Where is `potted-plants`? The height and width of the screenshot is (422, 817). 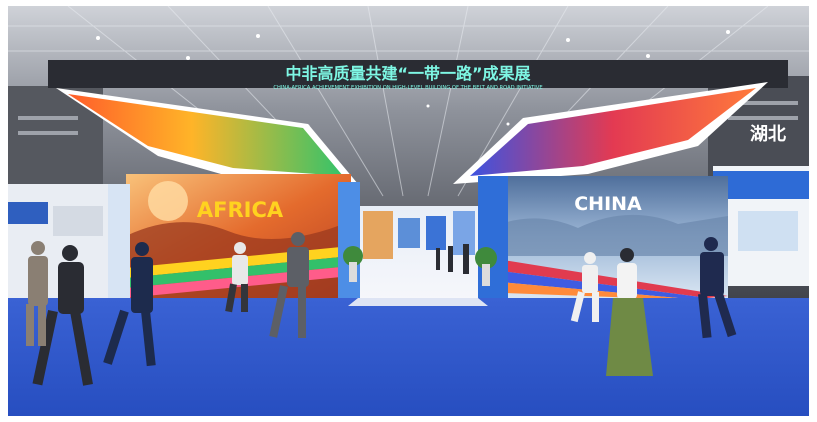
potted-plants is located at coordinates (420, 266).